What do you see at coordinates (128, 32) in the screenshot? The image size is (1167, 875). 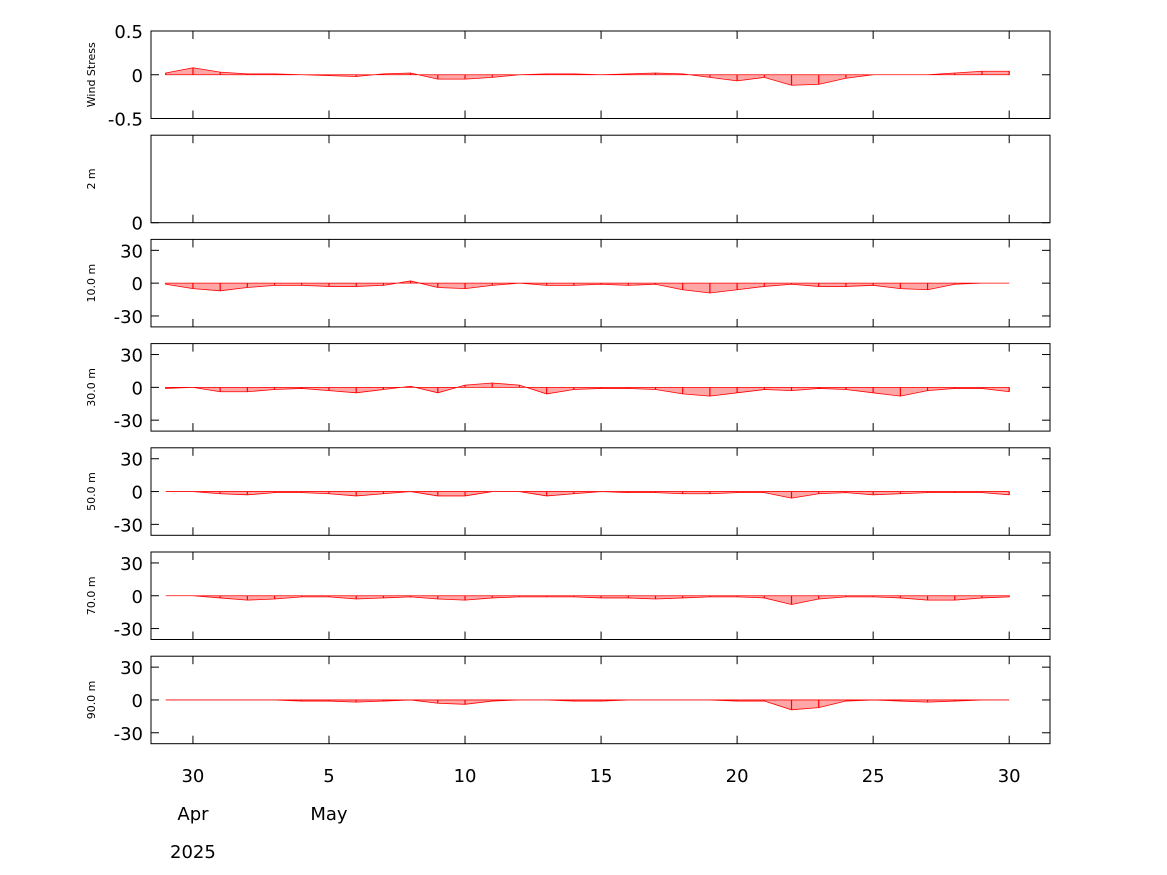 I see `y-tick-label: 0.5` at bounding box center [128, 32].